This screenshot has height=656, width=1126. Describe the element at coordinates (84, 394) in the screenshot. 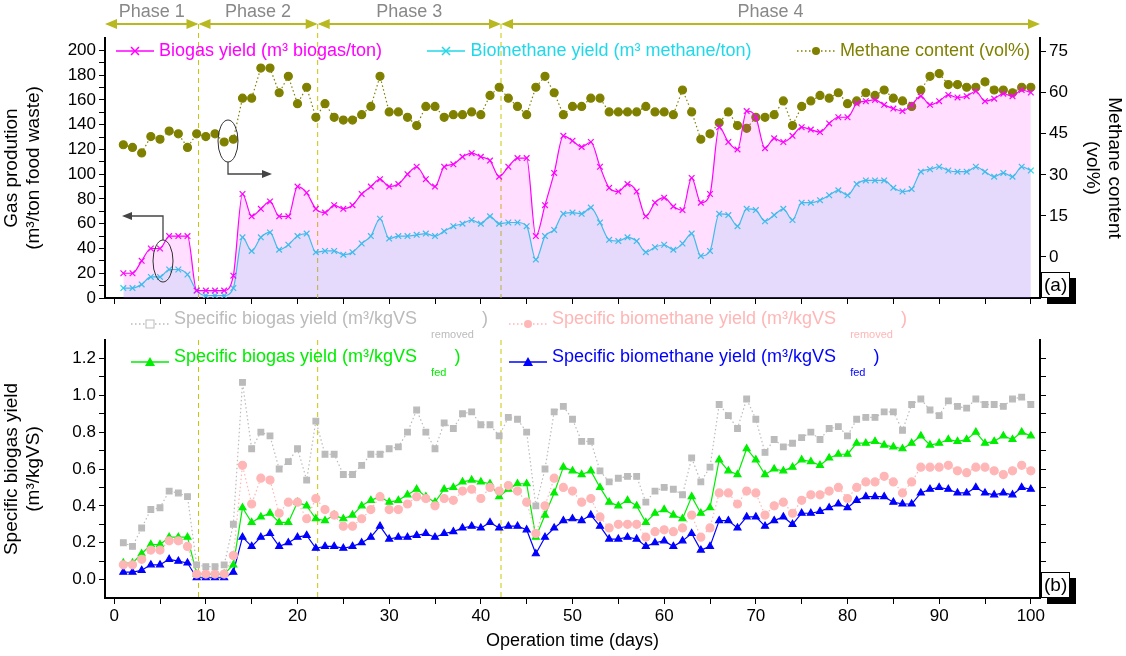

I see `y-tick-label: 1.0` at that location.